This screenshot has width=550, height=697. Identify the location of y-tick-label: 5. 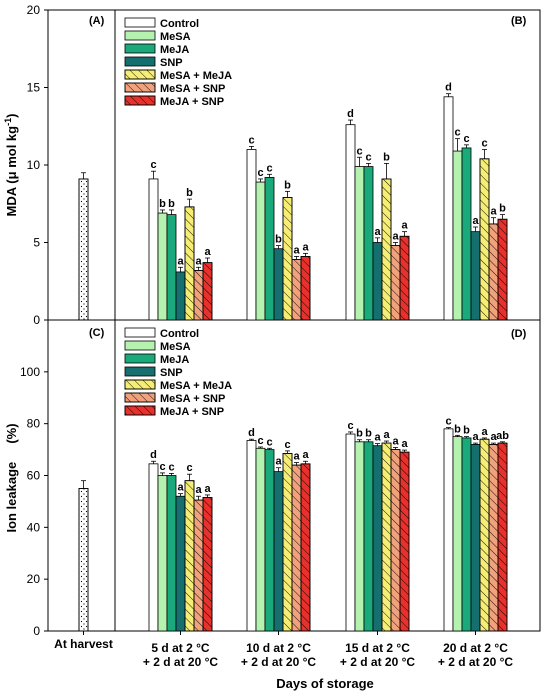
(36, 243).